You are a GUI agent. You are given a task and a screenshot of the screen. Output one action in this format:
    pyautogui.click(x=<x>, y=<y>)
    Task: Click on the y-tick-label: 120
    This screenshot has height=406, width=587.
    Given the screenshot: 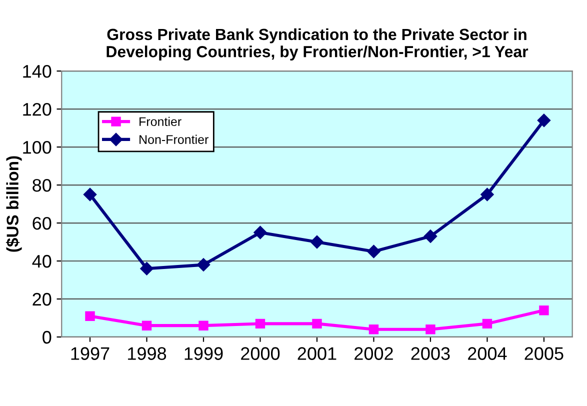 What is the action you would take?
    pyautogui.click(x=37, y=109)
    